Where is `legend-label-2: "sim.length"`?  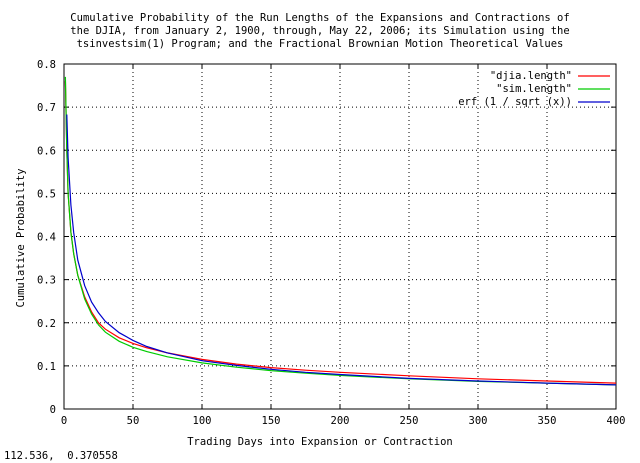 legend-label-2: "sim.length" is located at coordinates (534, 89).